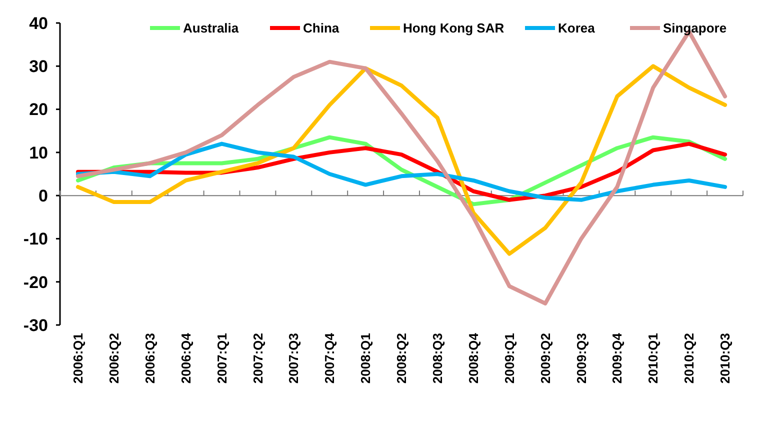  I want to click on y-tick-label: 20, so click(38, 110).